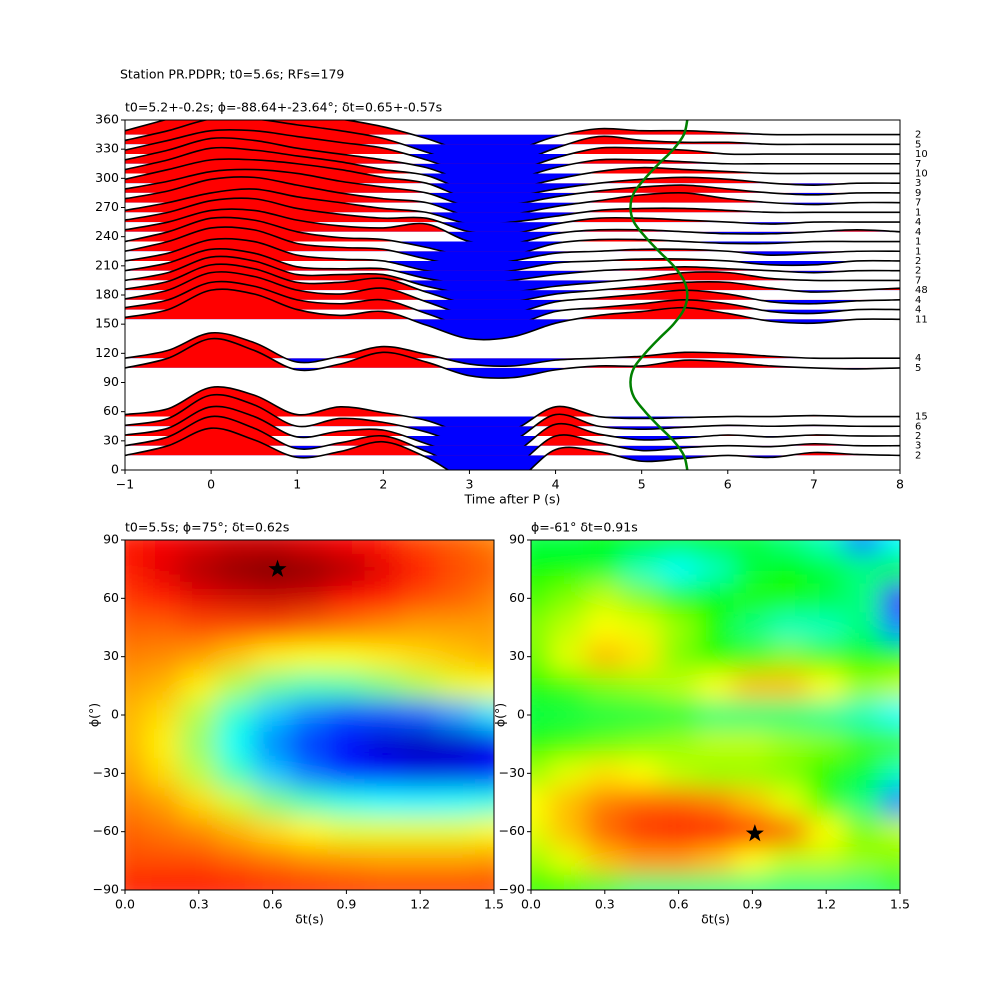  Describe the element at coordinates (754, 833) in the screenshot. I see `best-star` at that location.